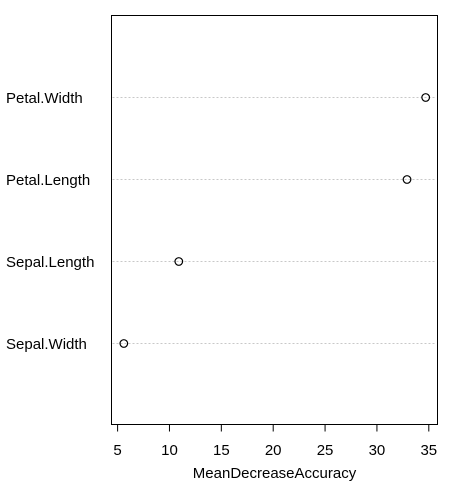  I want to click on x-ticks: 5 10 15 20 25 30 35, so click(275, 441).